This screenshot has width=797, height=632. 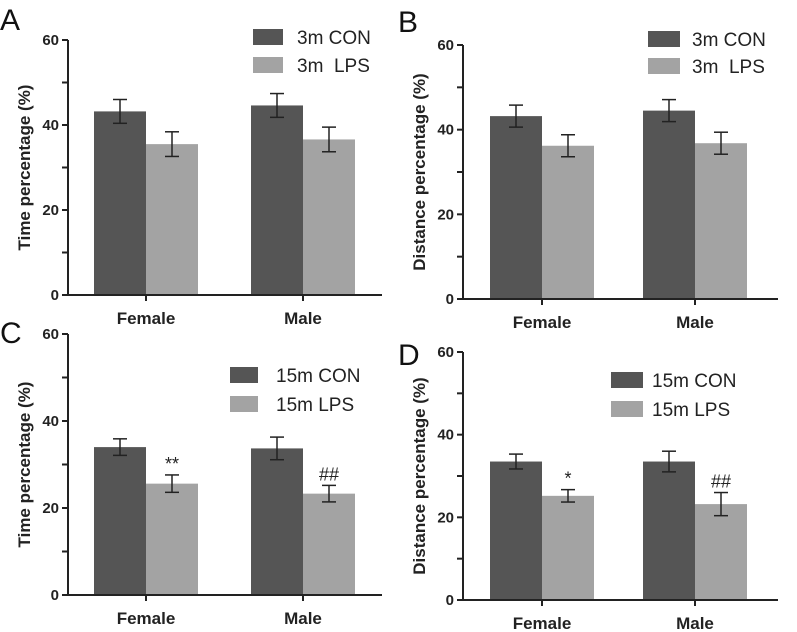 What do you see at coordinates (11, 333) in the screenshot?
I see `panel-label: C` at bounding box center [11, 333].